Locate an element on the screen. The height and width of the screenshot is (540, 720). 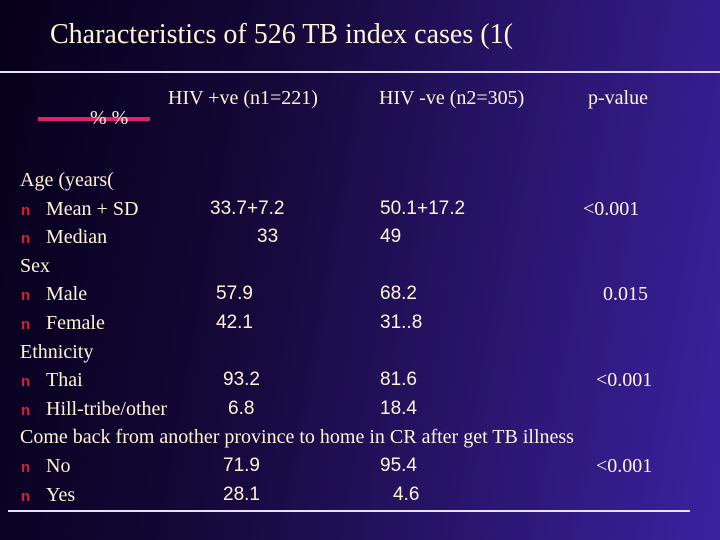
section-label: Ethnicity is located at coordinates (57, 351).